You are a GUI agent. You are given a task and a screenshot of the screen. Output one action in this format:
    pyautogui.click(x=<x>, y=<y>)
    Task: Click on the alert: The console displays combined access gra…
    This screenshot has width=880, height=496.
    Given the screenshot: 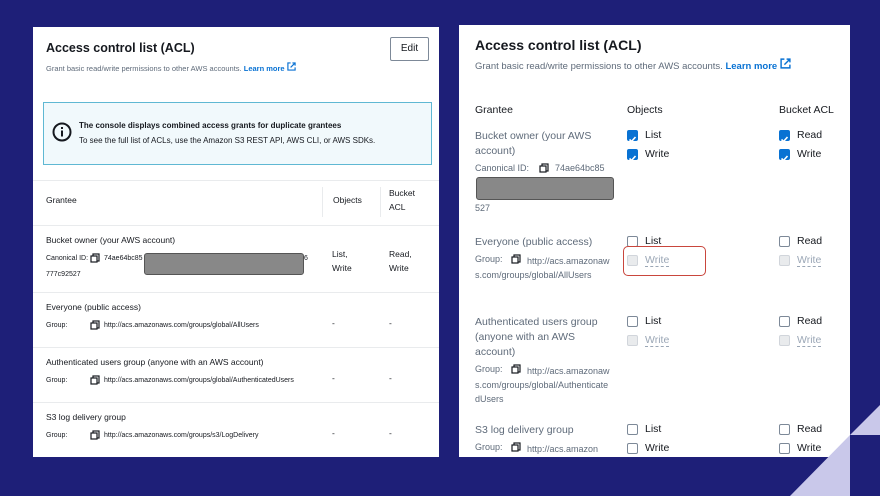 What is the action you would take?
    pyautogui.click(x=237, y=133)
    